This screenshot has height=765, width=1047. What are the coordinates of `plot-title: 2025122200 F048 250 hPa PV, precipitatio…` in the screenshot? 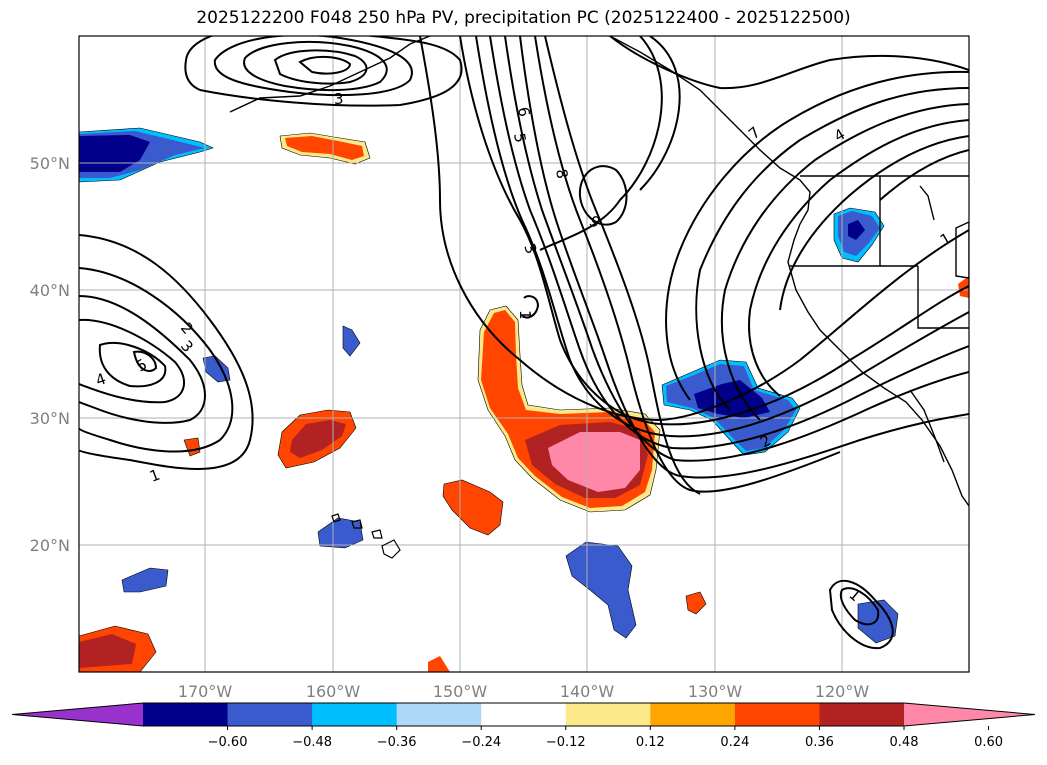 It's located at (523, 18).